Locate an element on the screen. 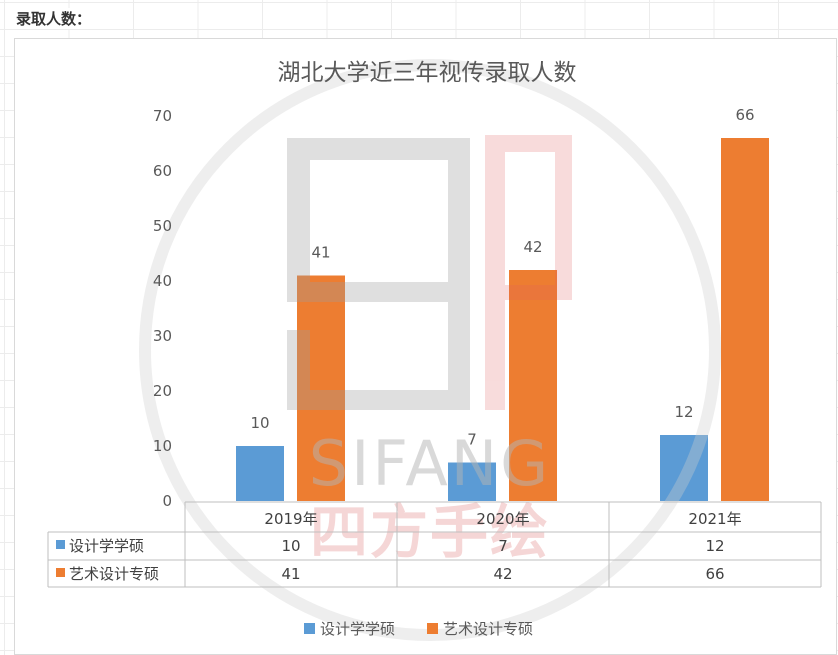  table-cell: 41 is located at coordinates (290, 574).